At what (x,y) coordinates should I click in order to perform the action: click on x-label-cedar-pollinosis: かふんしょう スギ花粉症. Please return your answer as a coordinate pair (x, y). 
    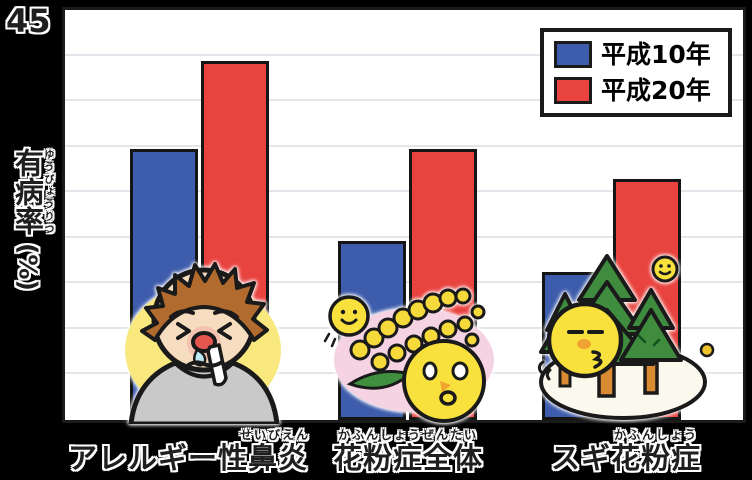
    Looking at the image, I should click on (626, 451).